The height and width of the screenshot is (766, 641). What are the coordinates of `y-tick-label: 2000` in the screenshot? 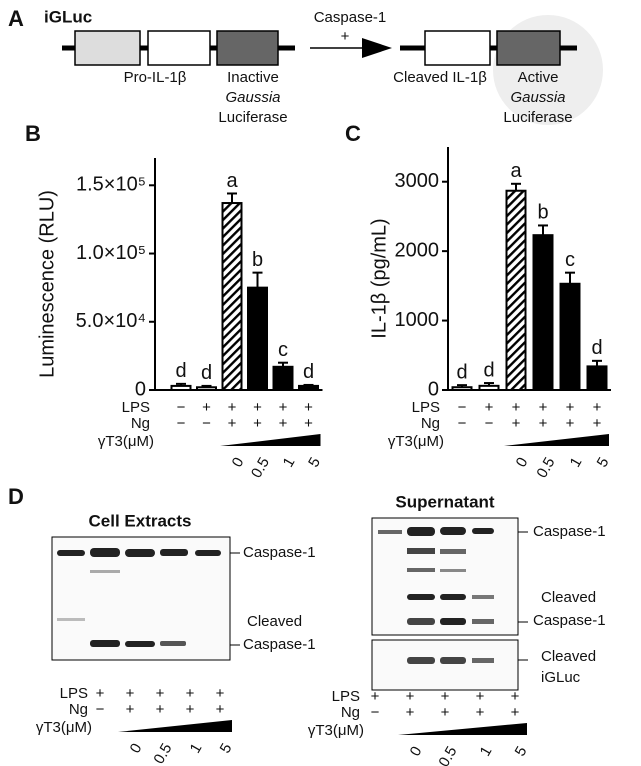 It's located at (417, 250).